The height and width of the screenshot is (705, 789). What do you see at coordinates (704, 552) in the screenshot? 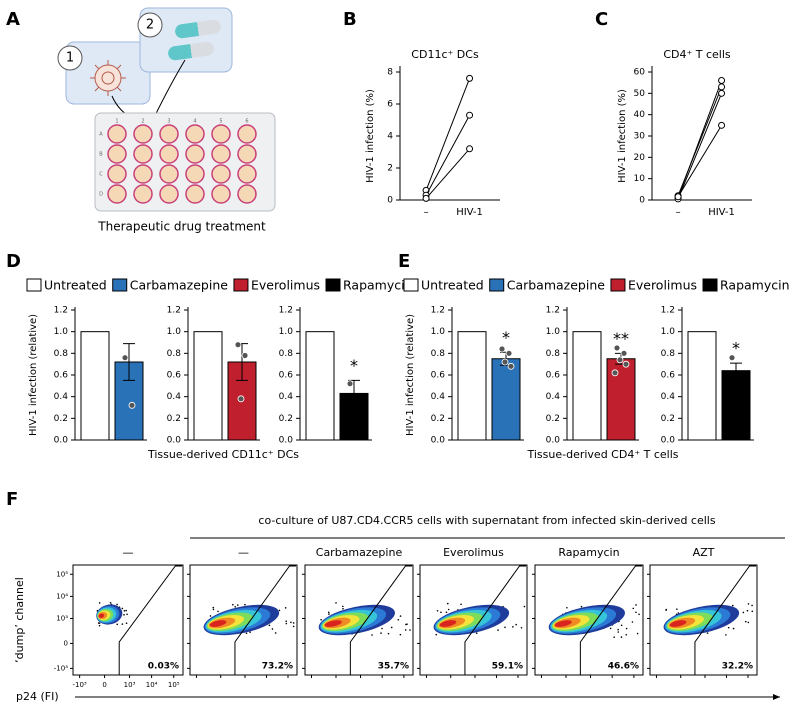
I see `sample-label: AZT` at bounding box center [704, 552].